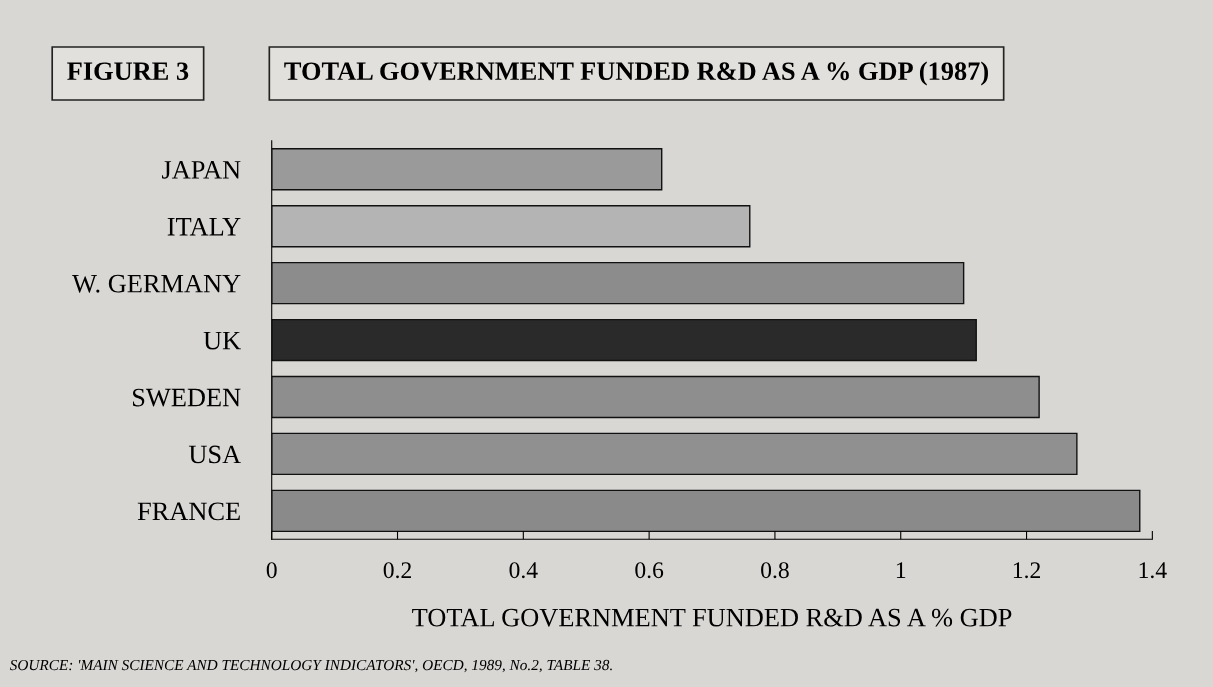  I want to click on chart-title: TOTAL GOVERNMENT FUNDED R&D AS A % GDP (1987), so click(636, 73).